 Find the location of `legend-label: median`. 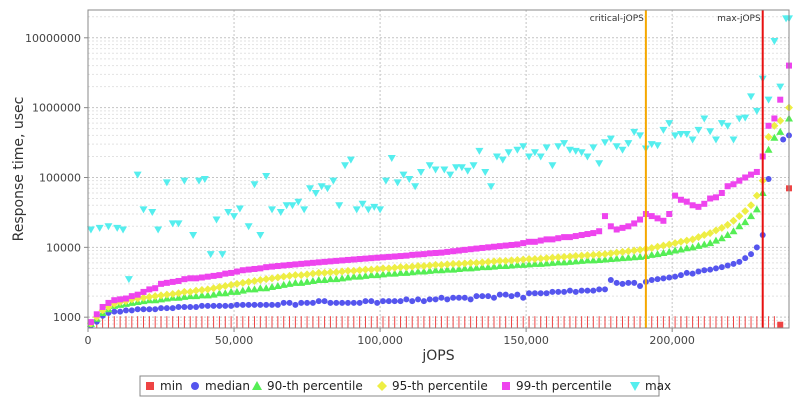

legend-label: median is located at coordinates (227, 386).